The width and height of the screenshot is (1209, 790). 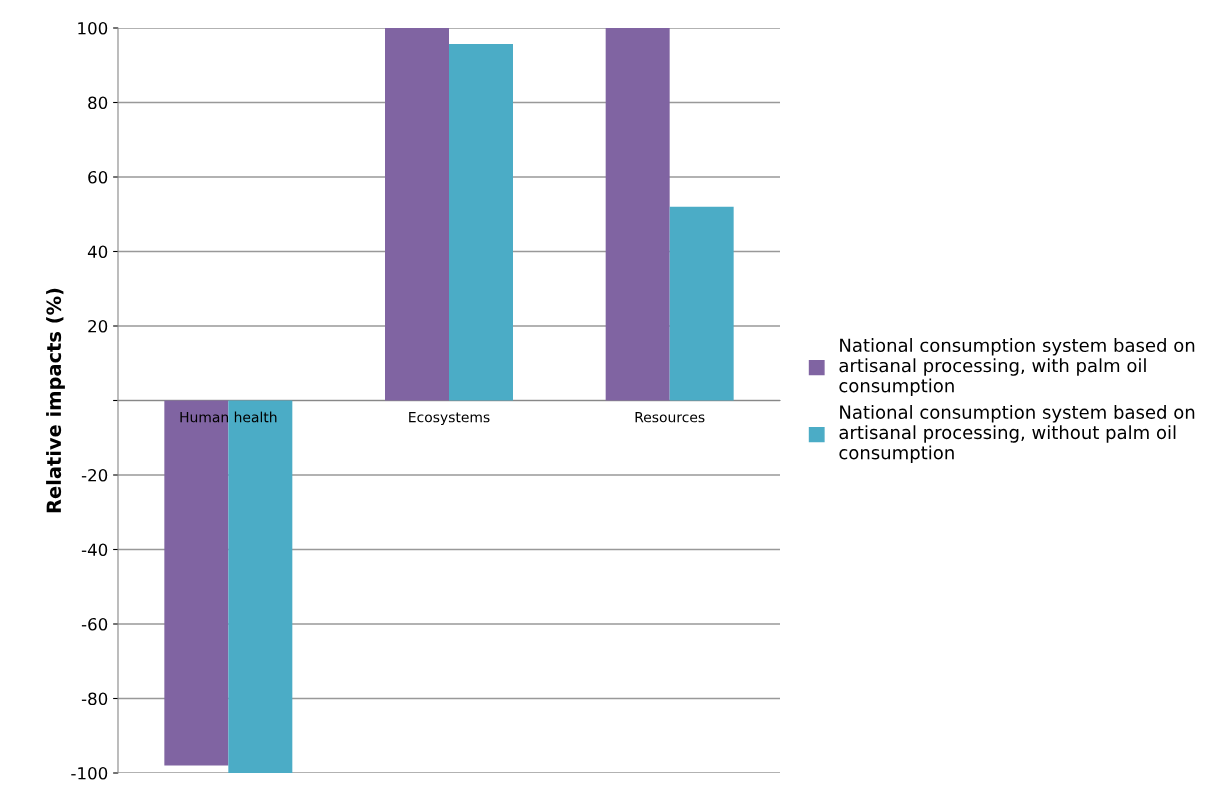 I want to click on y-tick-label: 100, so click(x=93, y=28).